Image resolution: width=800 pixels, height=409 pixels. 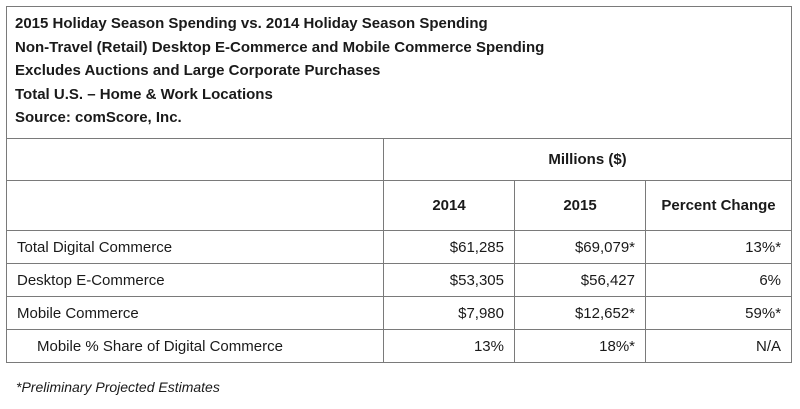 I want to click on column-header-percent-change: Percent Change, so click(x=718, y=205).